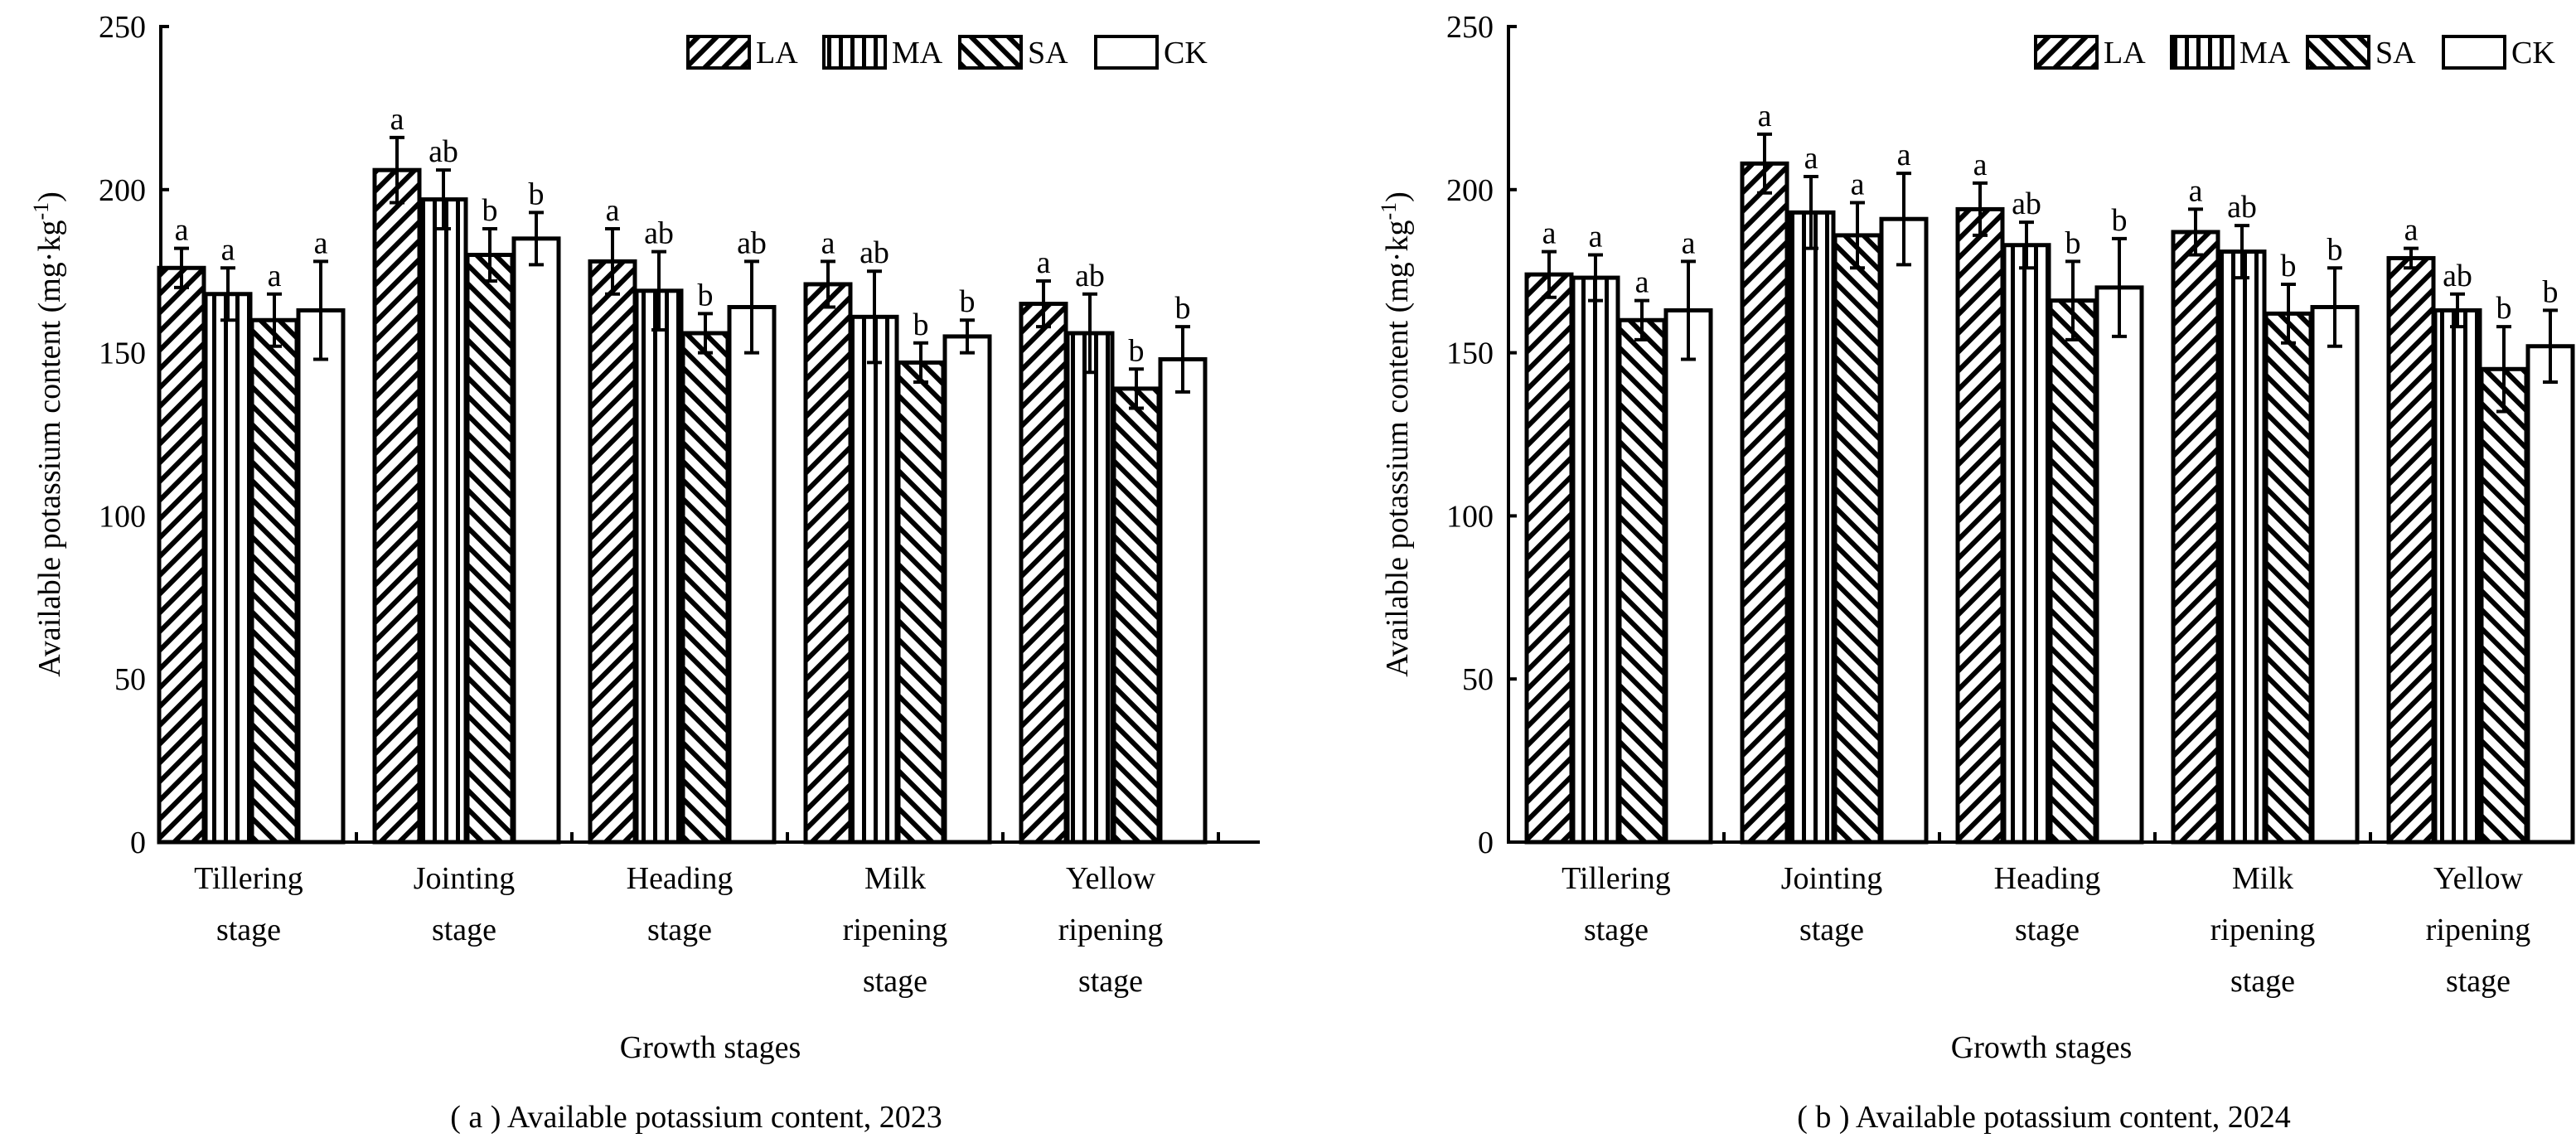  Describe the element at coordinates (2041, 1048) in the screenshot. I see `x-axis-label: Growth stages` at that location.